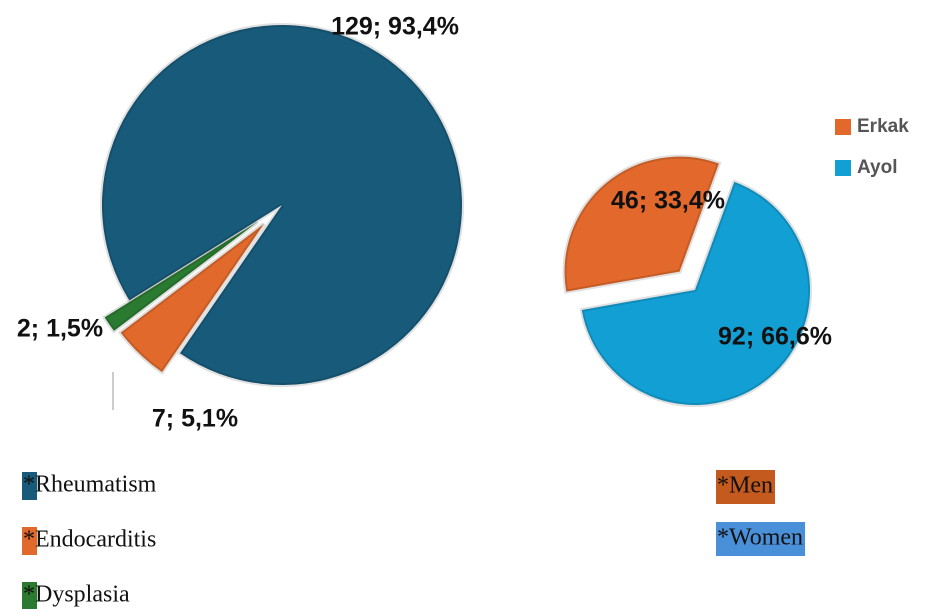  What do you see at coordinates (877, 167) in the screenshot?
I see `legend-label: Ayol` at bounding box center [877, 167].